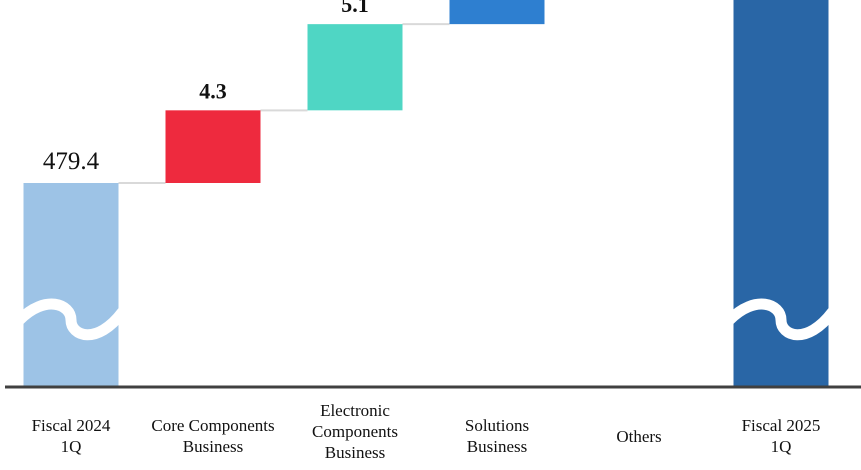  Describe the element at coordinates (639, 436) in the screenshot. I see `x-tick-label: Others` at that location.